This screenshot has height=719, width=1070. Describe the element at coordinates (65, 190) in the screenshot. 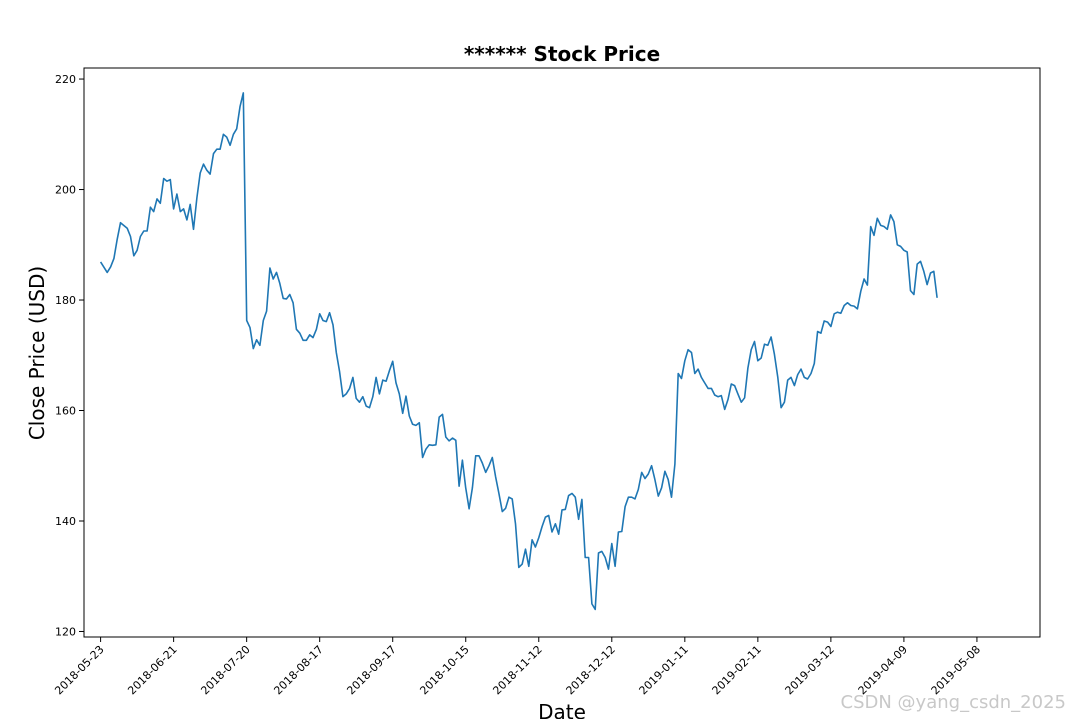

I see `y-tick-label: 200` at that location.